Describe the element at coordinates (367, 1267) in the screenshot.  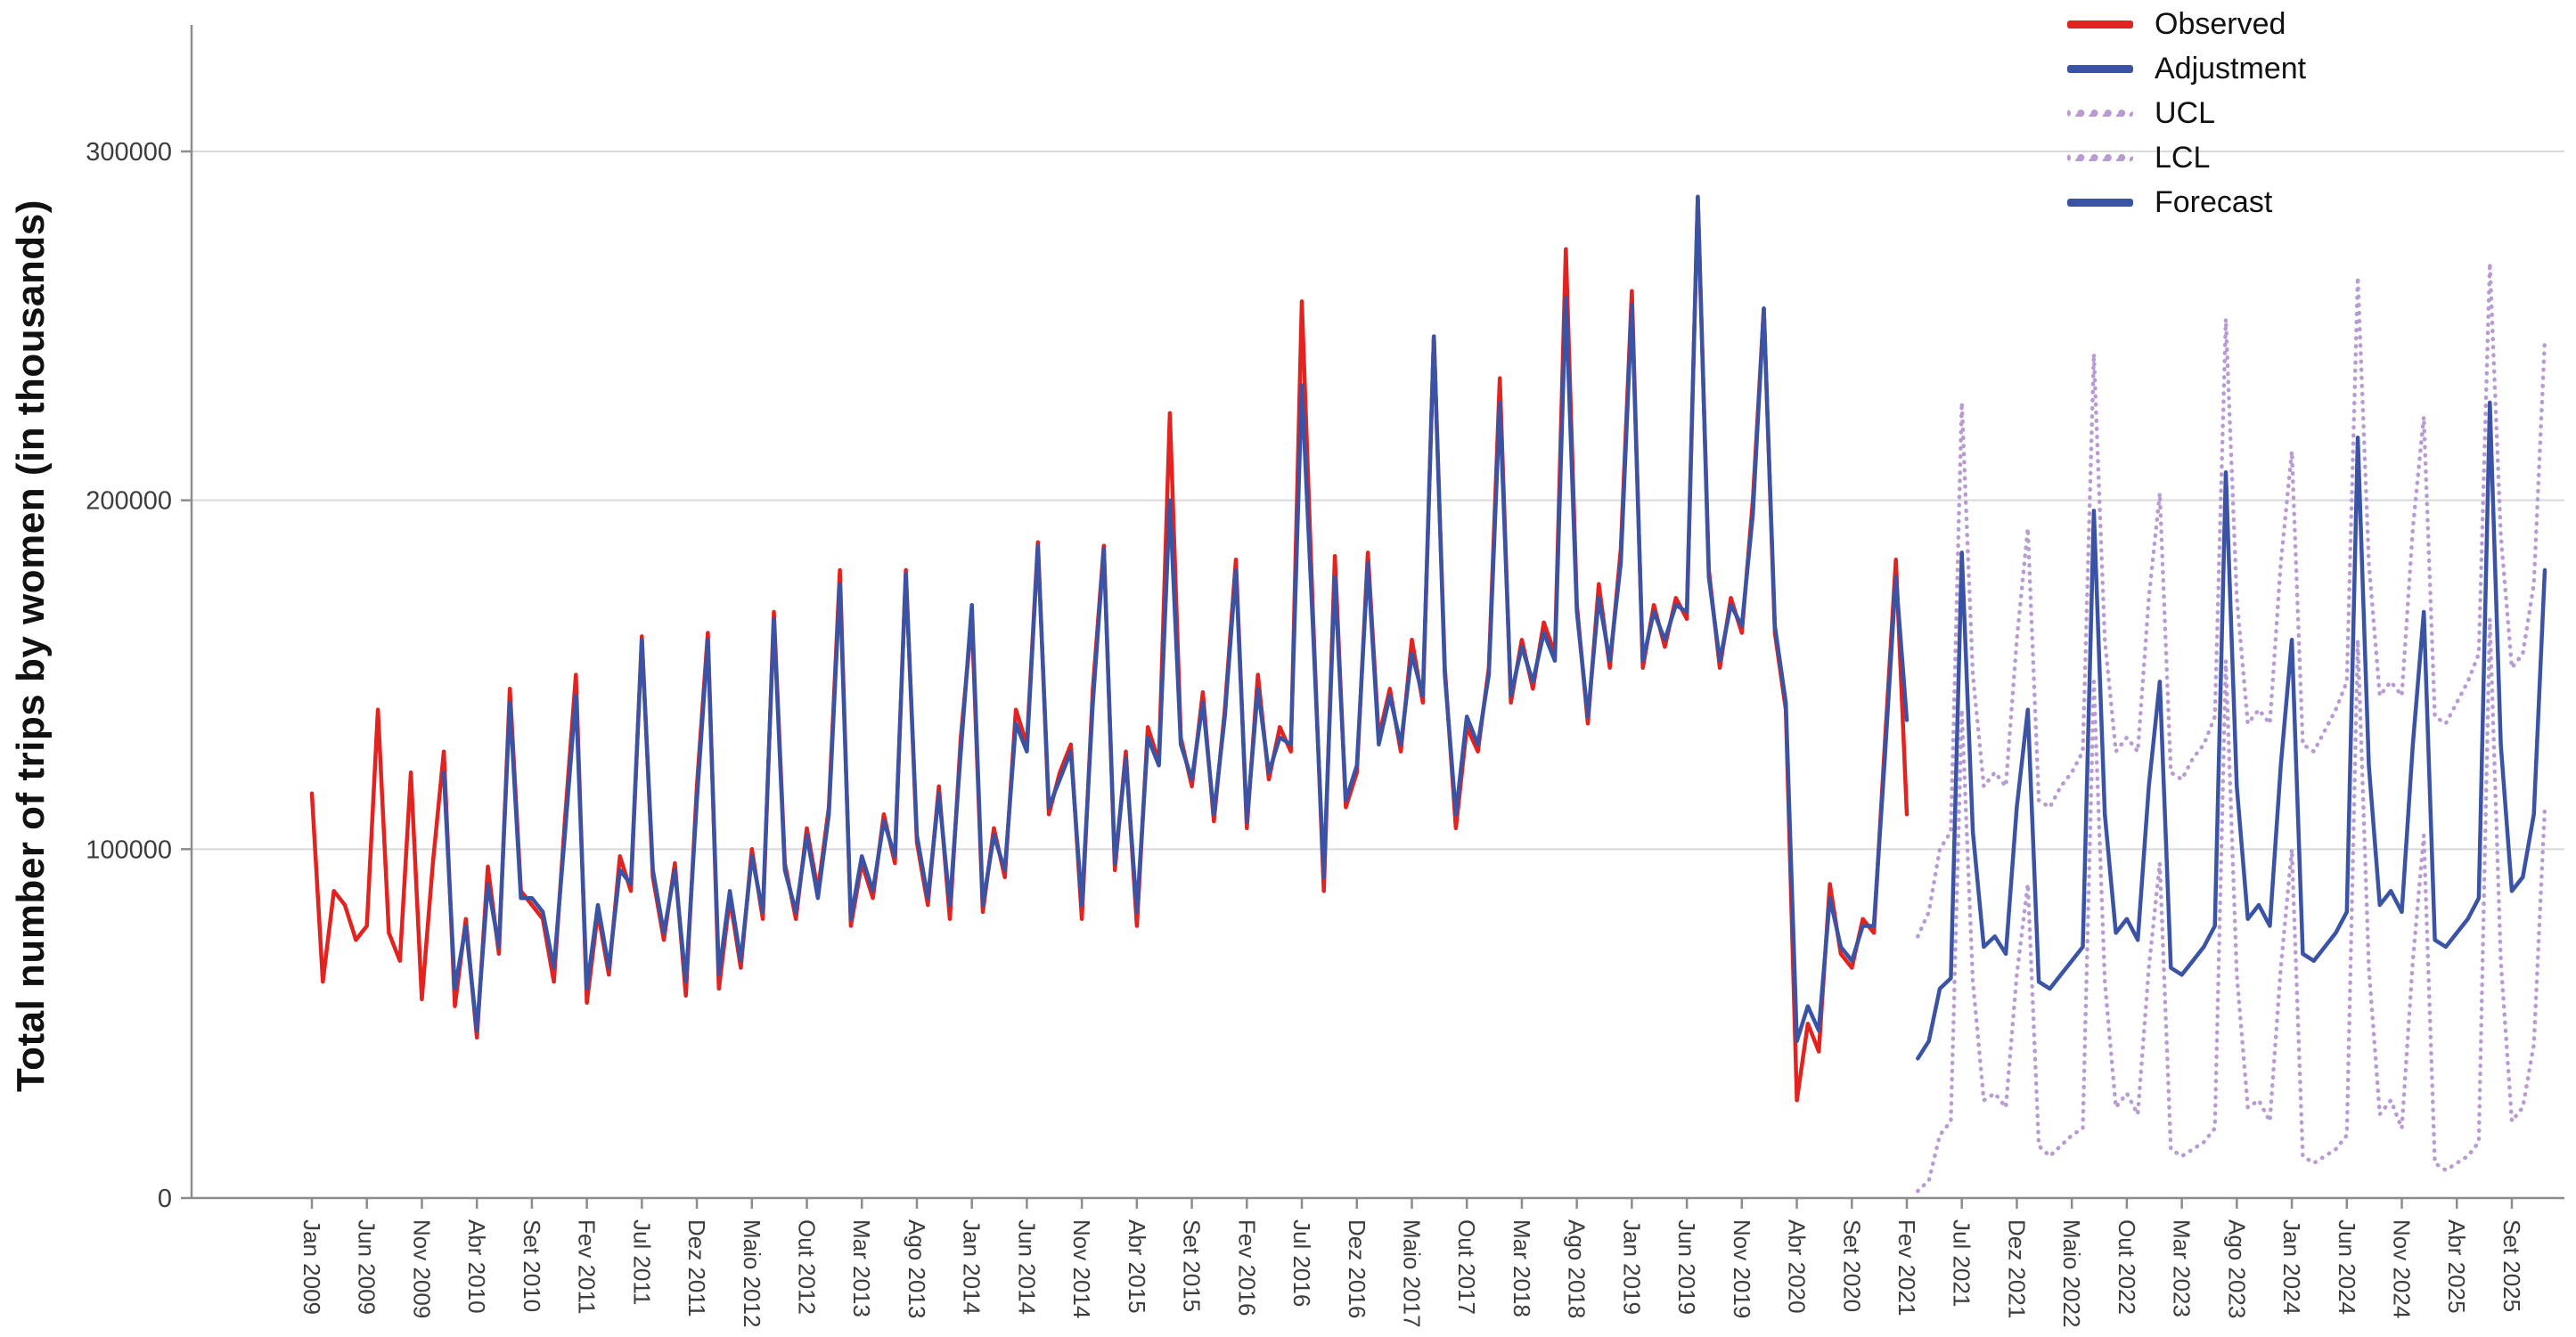
I see `x-tick-label: Jun 2009` at that location.